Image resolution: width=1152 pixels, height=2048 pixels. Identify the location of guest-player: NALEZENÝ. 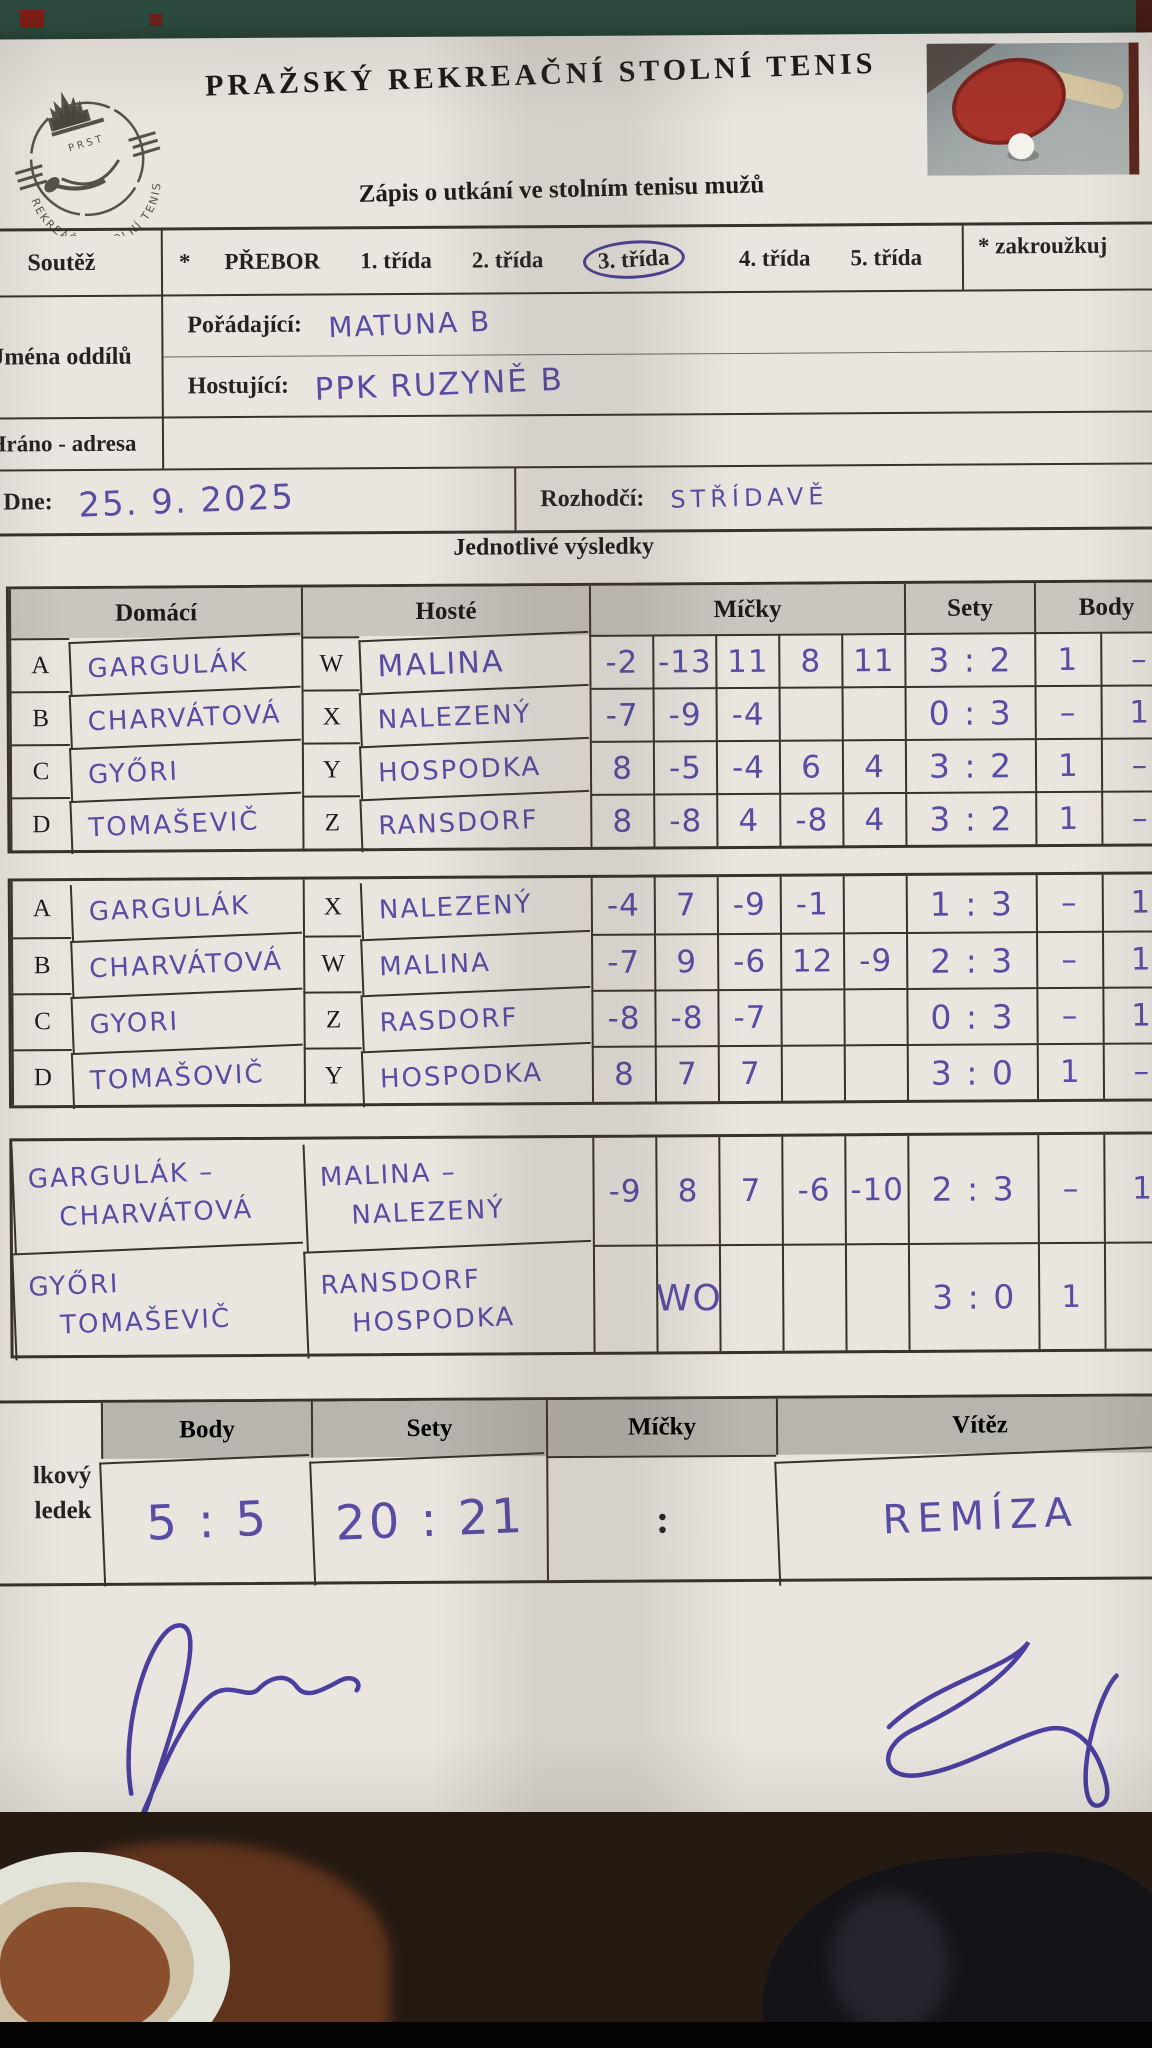
(475, 906).